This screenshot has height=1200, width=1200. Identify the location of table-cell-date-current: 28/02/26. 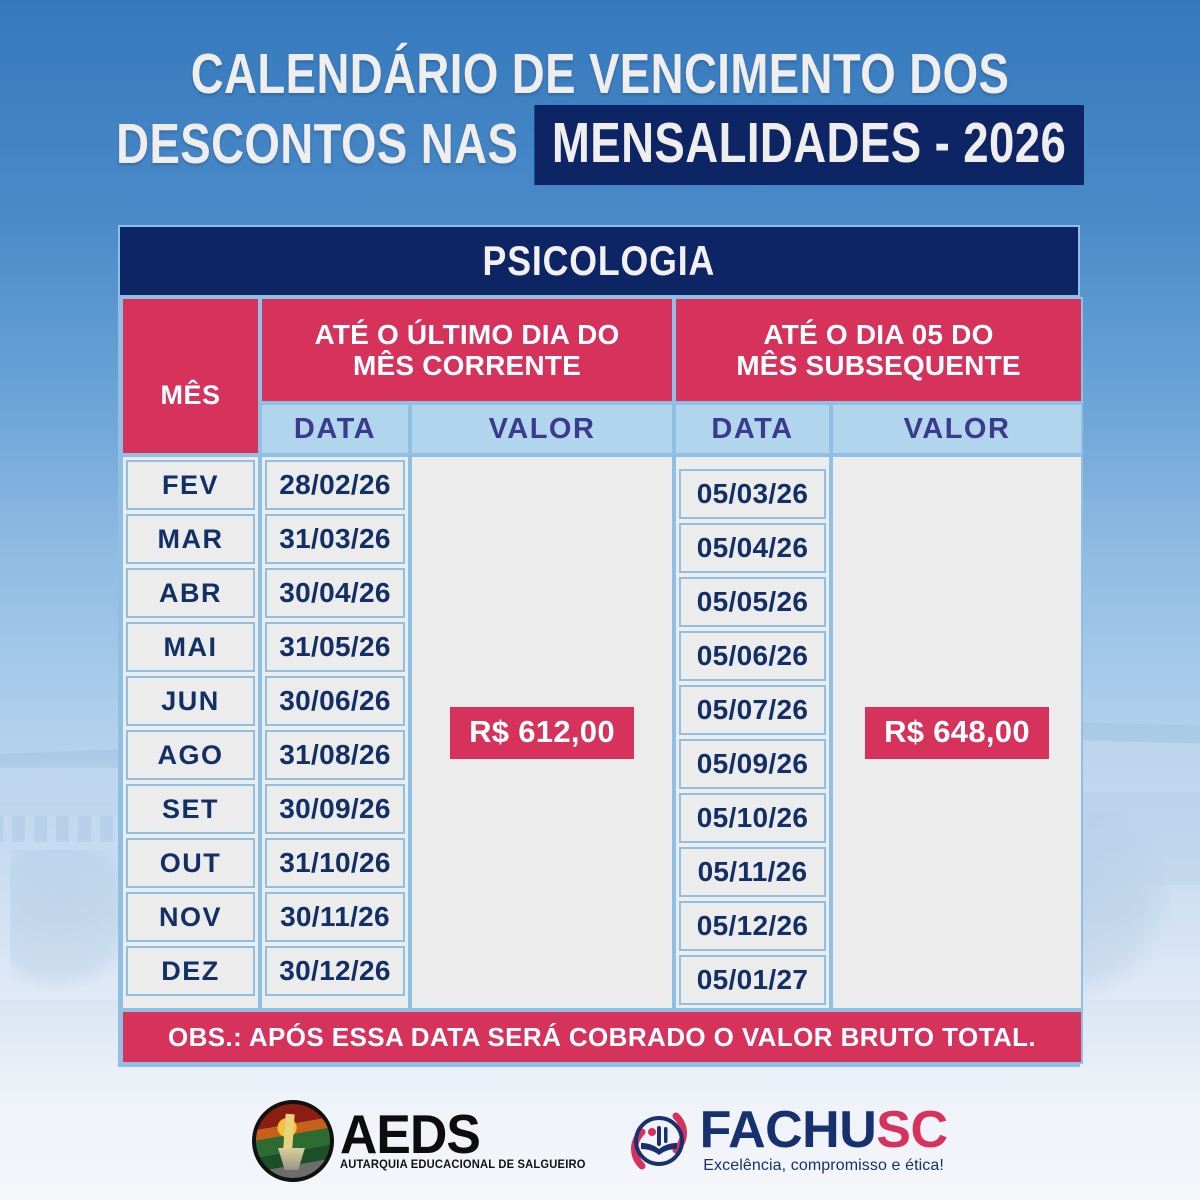
(335, 485).